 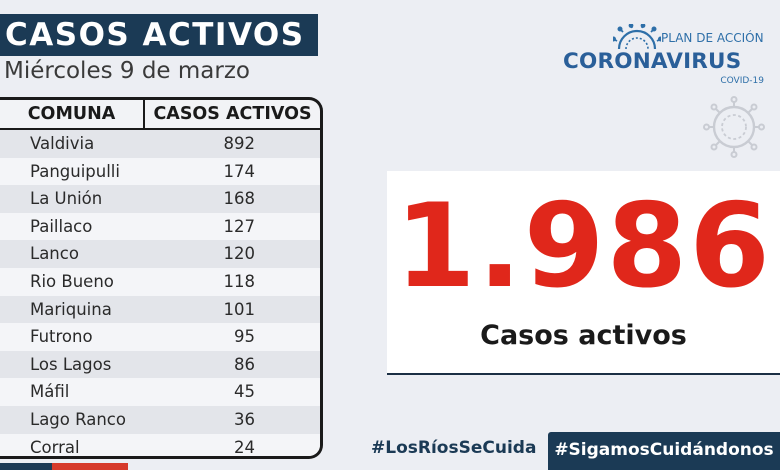 I want to click on column-header-casos: CASOS ACTIVOS, so click(x=232, y=114).